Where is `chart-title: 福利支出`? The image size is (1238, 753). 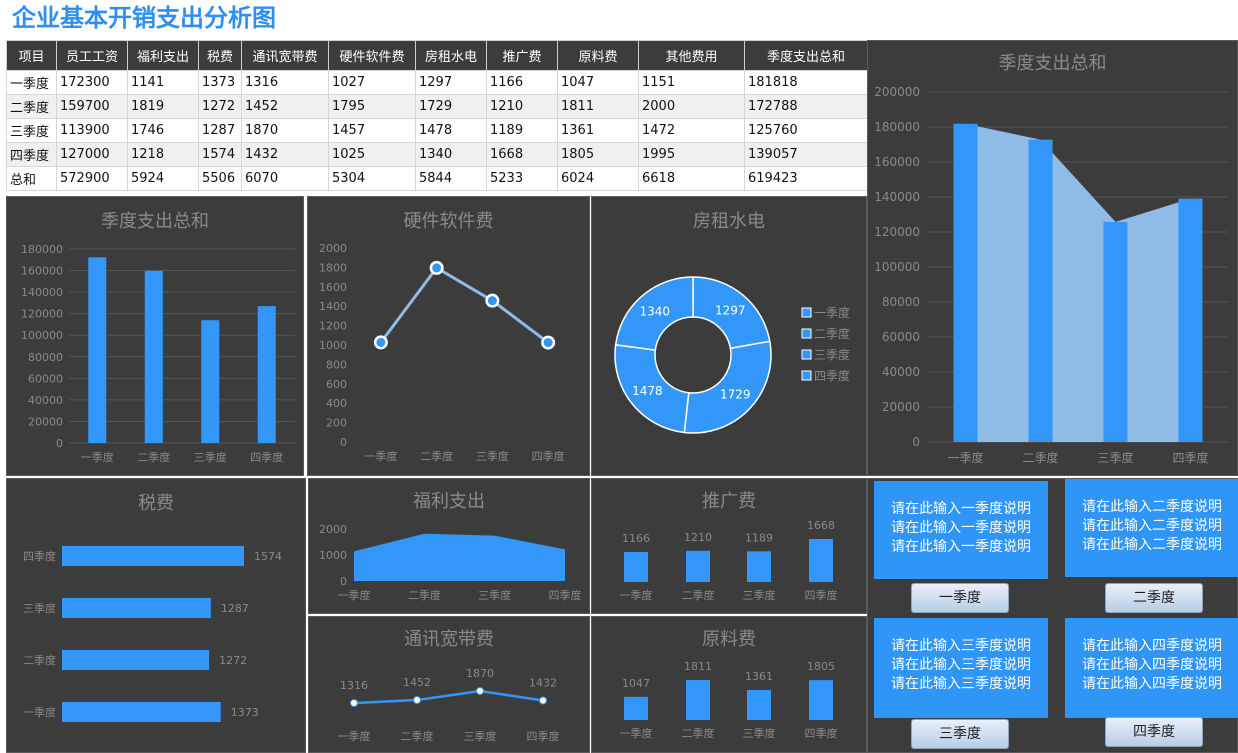
chart-title: 福利支出 is located at coordinates (449, 501).